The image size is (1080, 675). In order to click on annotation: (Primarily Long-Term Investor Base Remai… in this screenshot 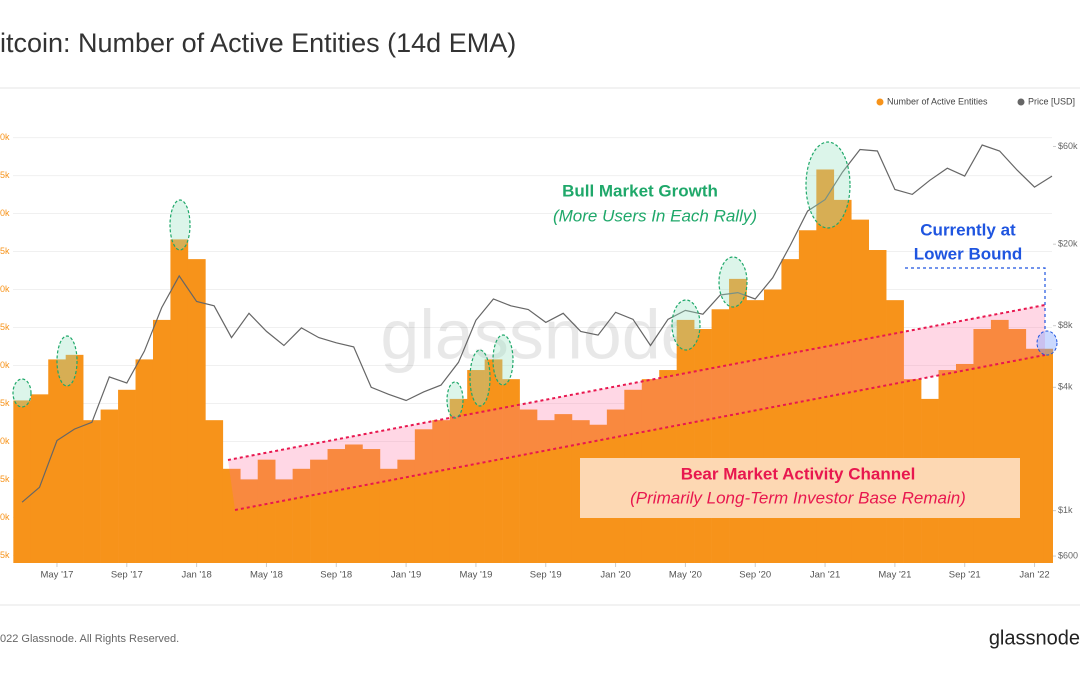, I will do `click(798, 497)`.